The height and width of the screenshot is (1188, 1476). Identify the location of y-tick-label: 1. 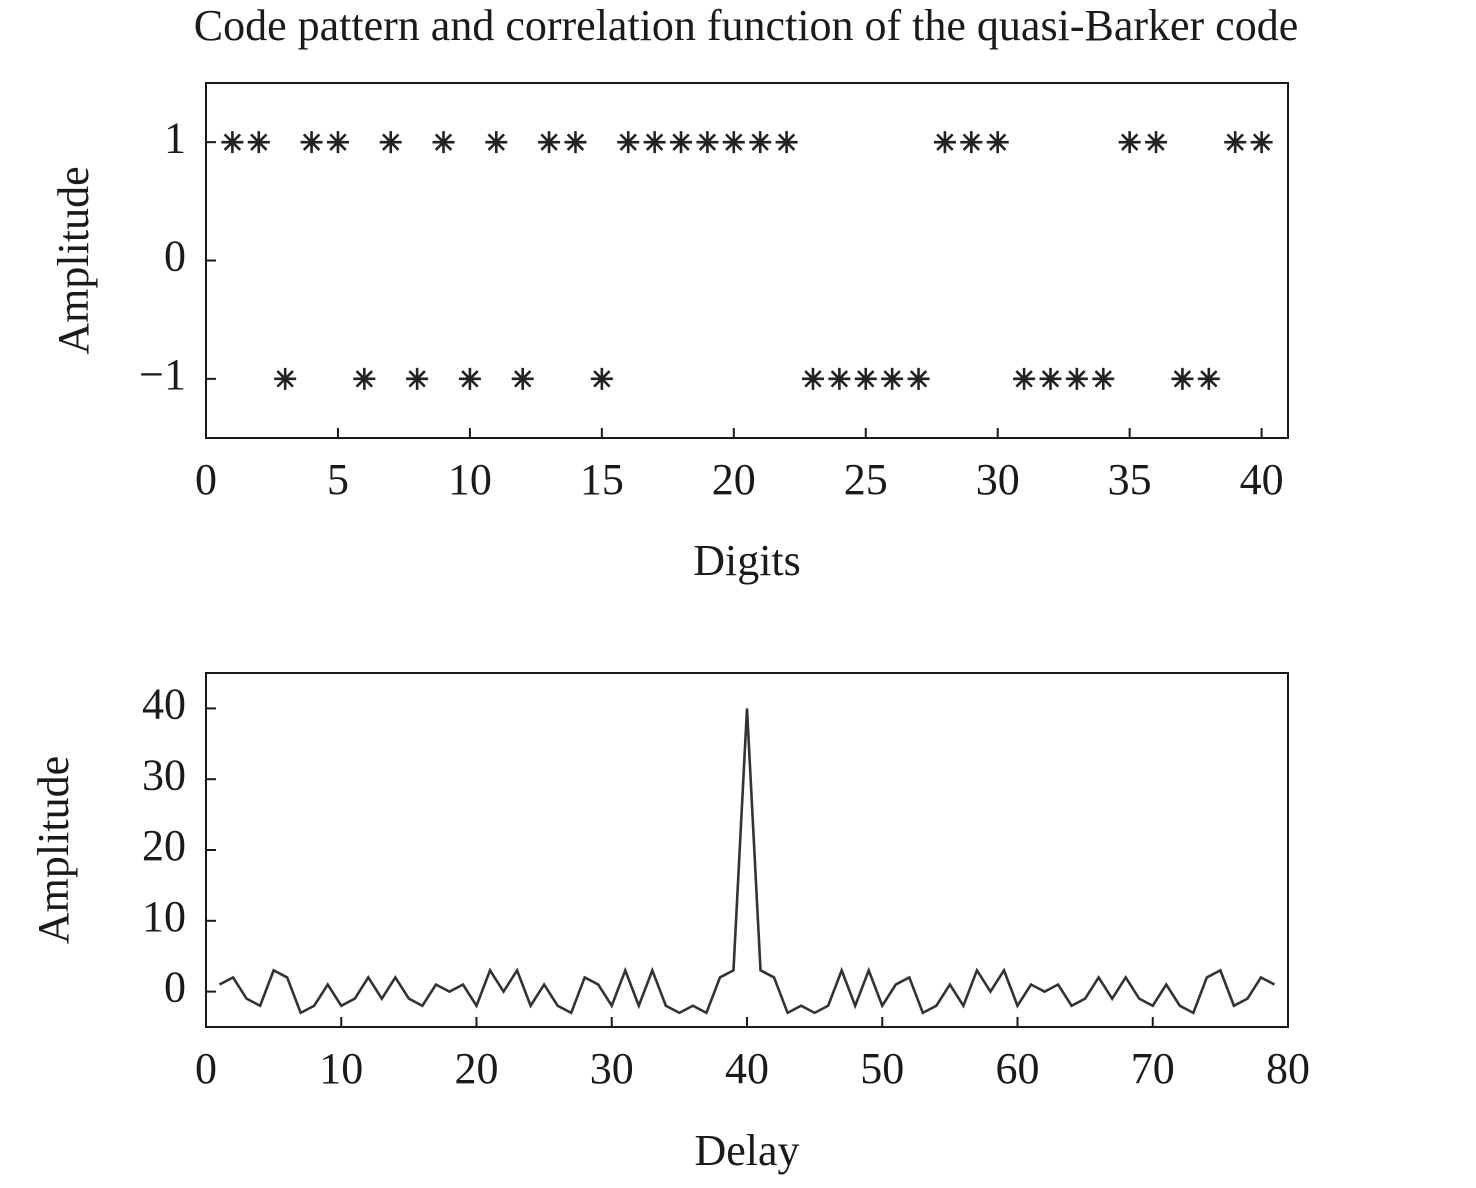
(175, 137).